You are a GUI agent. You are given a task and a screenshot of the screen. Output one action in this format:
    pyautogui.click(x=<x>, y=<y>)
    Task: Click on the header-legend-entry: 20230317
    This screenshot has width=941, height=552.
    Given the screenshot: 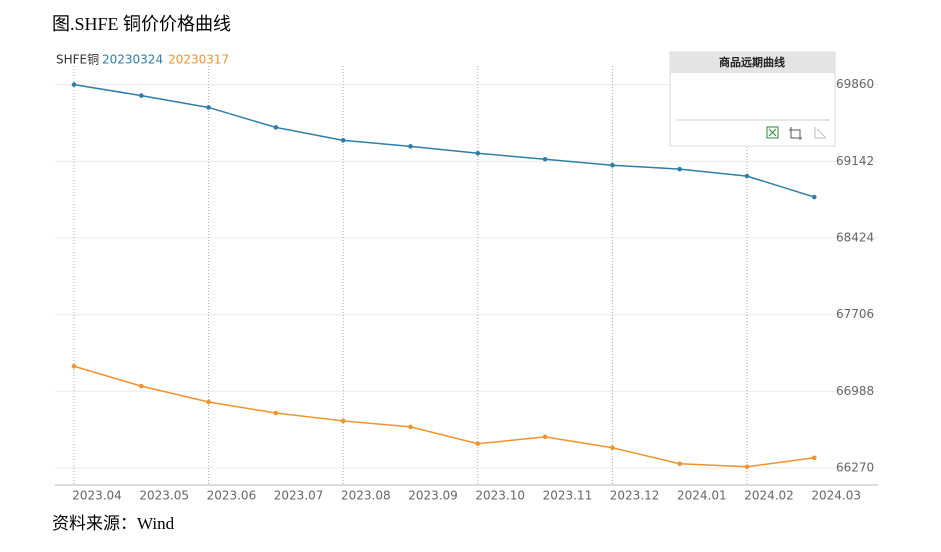 What is the action you would take?
    pyautogui.click(x=198, y=60)
    